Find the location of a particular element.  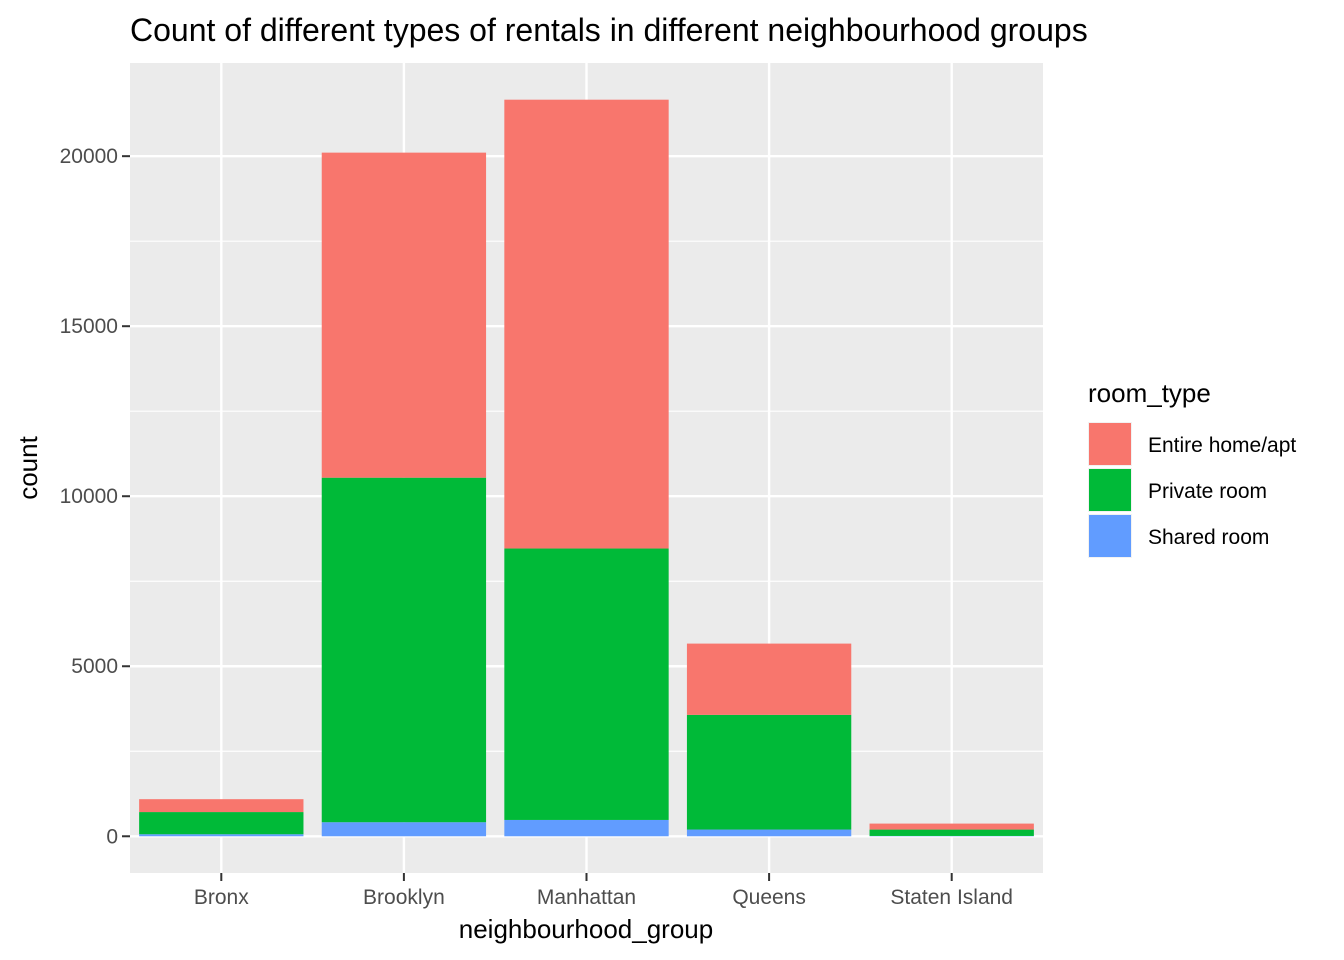

y-tick-label: 15000 is located at coordinates (89, 326).